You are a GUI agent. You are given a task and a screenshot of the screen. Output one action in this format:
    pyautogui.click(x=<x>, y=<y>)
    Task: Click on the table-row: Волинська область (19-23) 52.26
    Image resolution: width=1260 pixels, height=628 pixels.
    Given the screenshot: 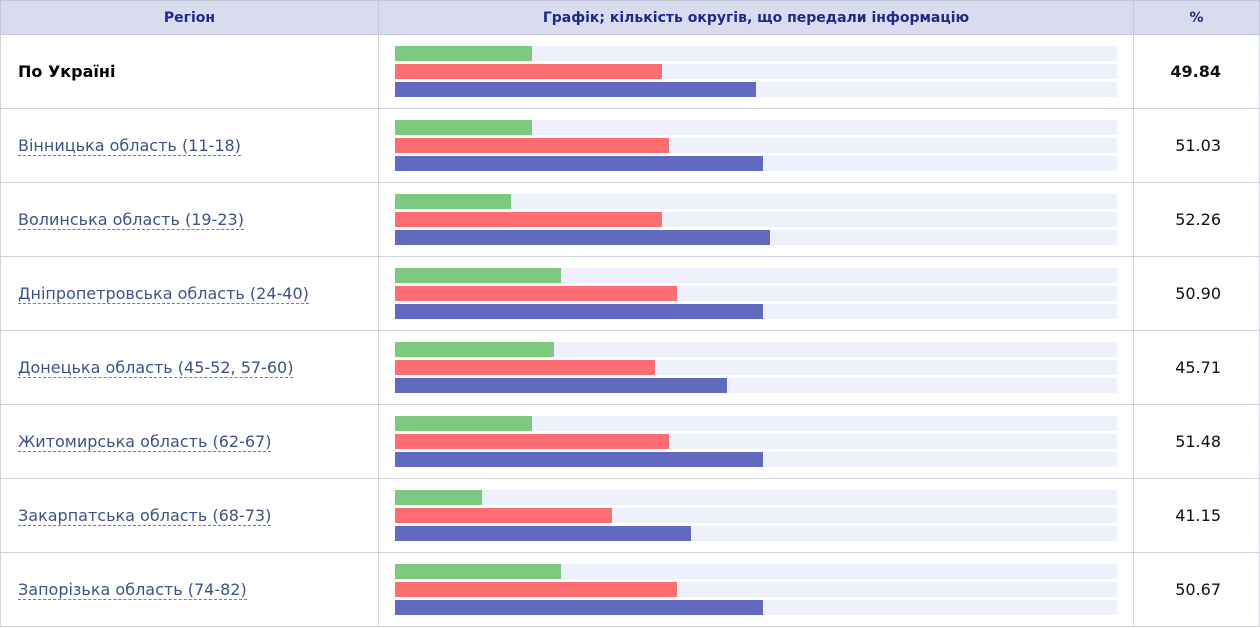 What is the action you would take?
    pyautogui.click(x=630, y=219)
    